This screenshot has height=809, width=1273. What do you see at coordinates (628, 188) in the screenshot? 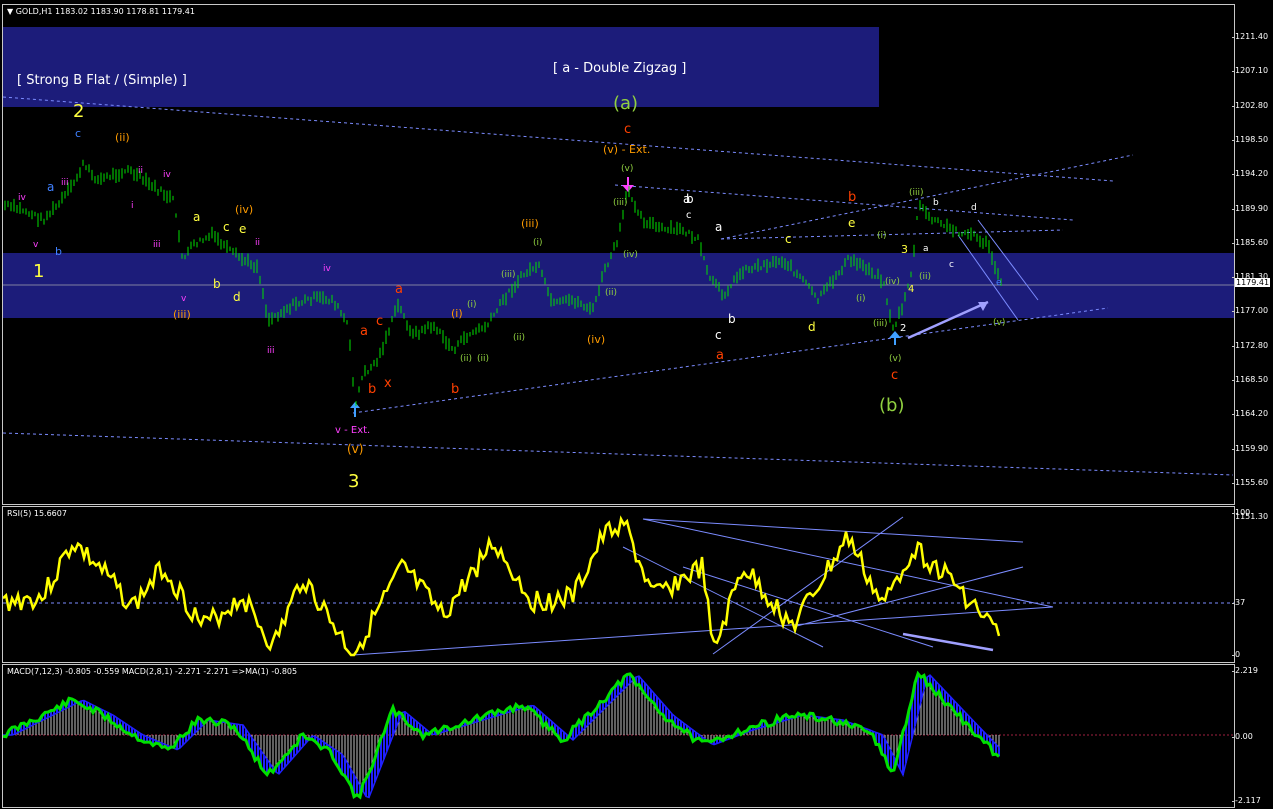
I see `down-arrow-icon` at bounding box center [628, 188].